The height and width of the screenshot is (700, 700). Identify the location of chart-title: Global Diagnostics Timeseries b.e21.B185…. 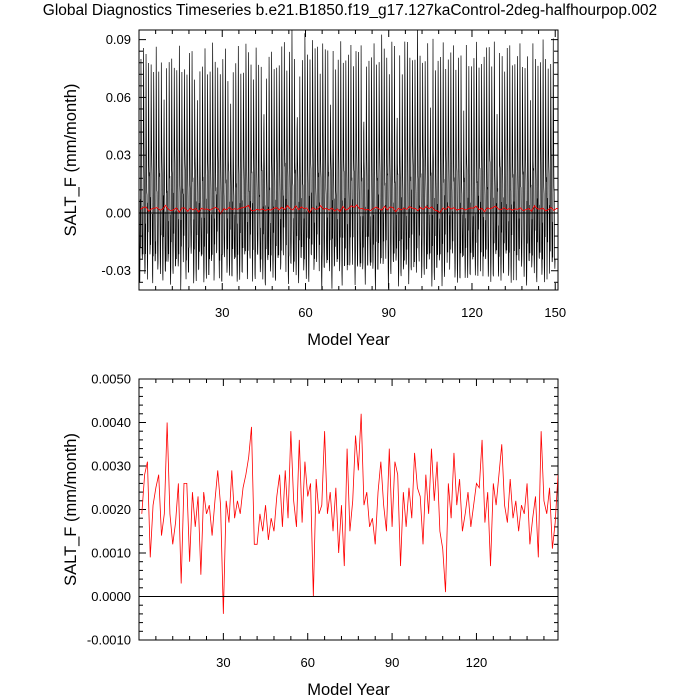
(350, 10).